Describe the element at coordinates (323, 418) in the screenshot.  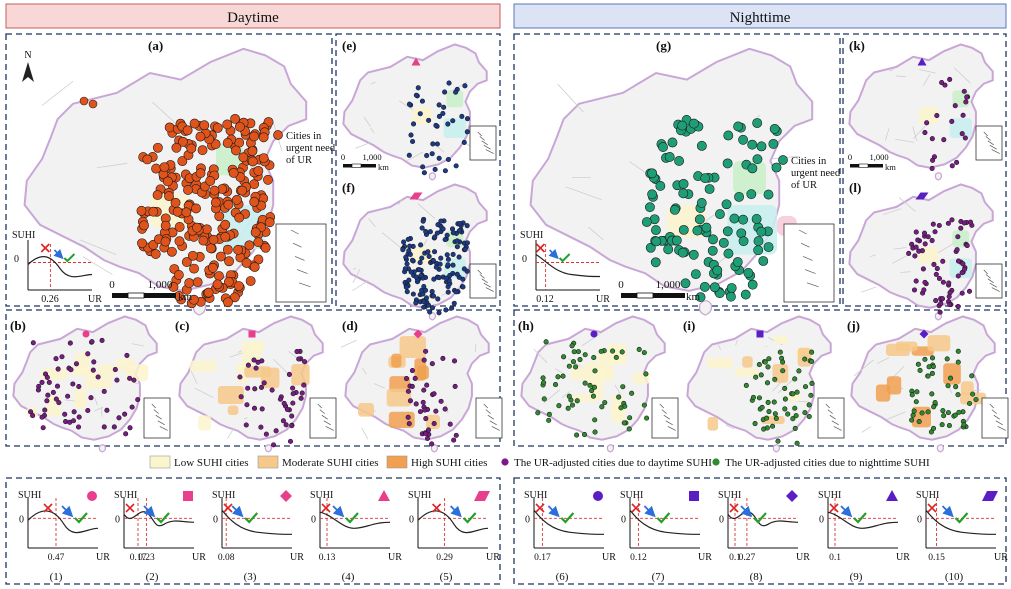
I see `sea-inset-c` at that location.